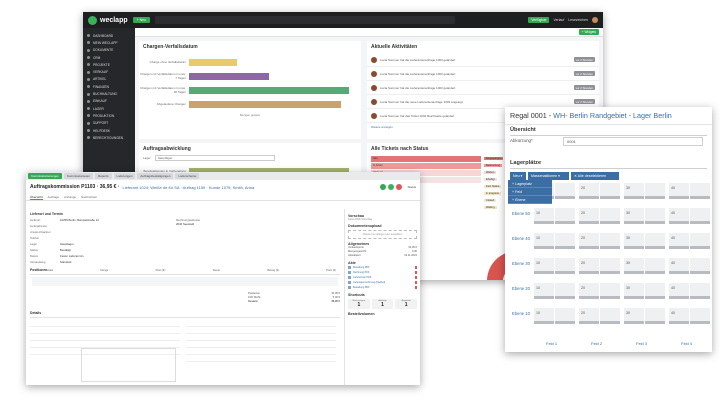 The height and width of the screenshot is (405, 720). I want to click on field-value: Hauptlager, so click(67, 244).